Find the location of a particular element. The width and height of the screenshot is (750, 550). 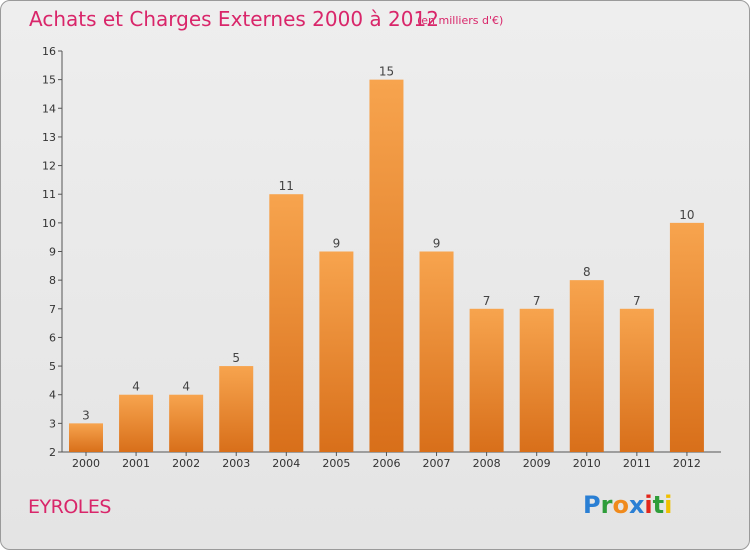

y-tick-label: 15 is located at coordinates (49, 80).